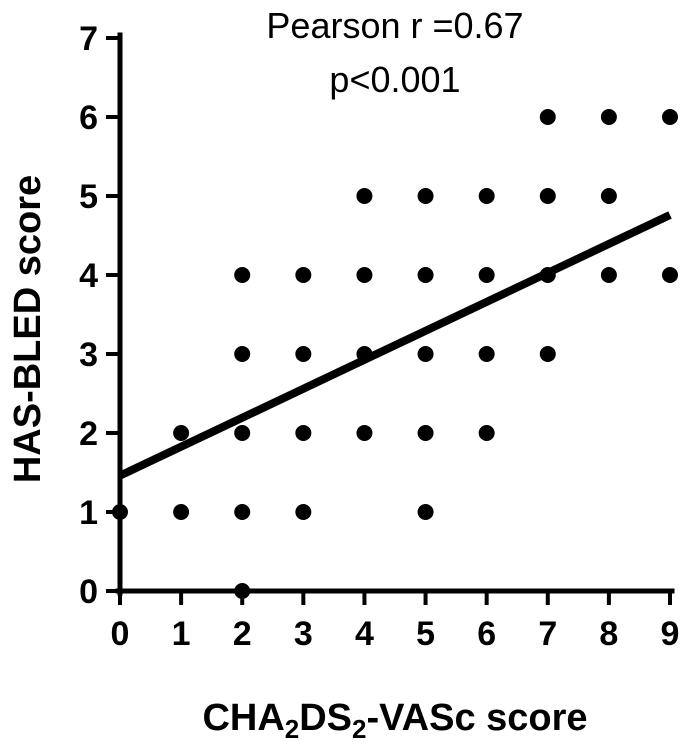  What do you see at coordinates (88, 197) in the screenshot?
I see `y-tick-label: 5` at bounding box center [88, 197].